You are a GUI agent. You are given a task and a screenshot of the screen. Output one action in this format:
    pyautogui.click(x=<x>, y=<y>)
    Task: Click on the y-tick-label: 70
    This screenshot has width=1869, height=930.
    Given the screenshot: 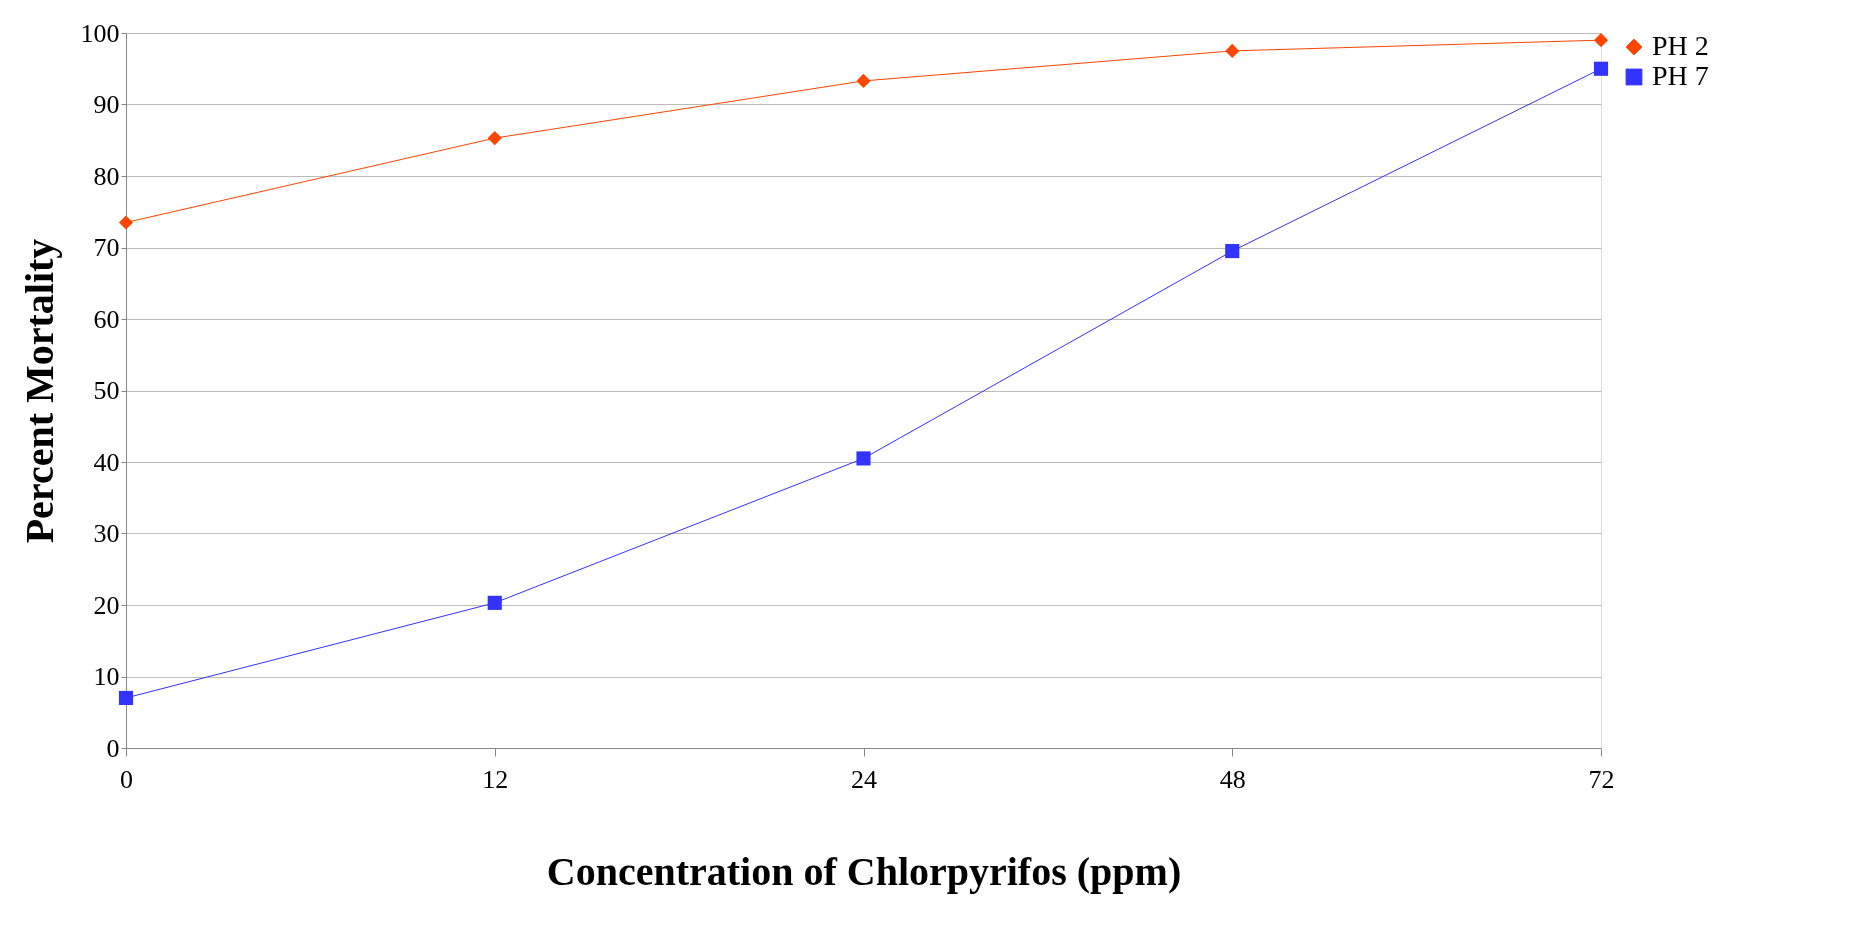 What is the action you would take?
    pyautogui.click(x=106, y=247)
    